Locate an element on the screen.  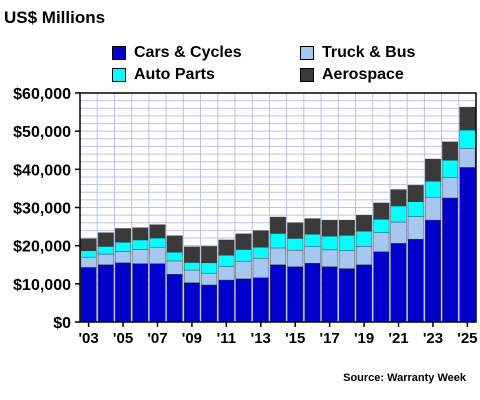
y-tick-label: $30,000 is located at coordinates (42, 209).